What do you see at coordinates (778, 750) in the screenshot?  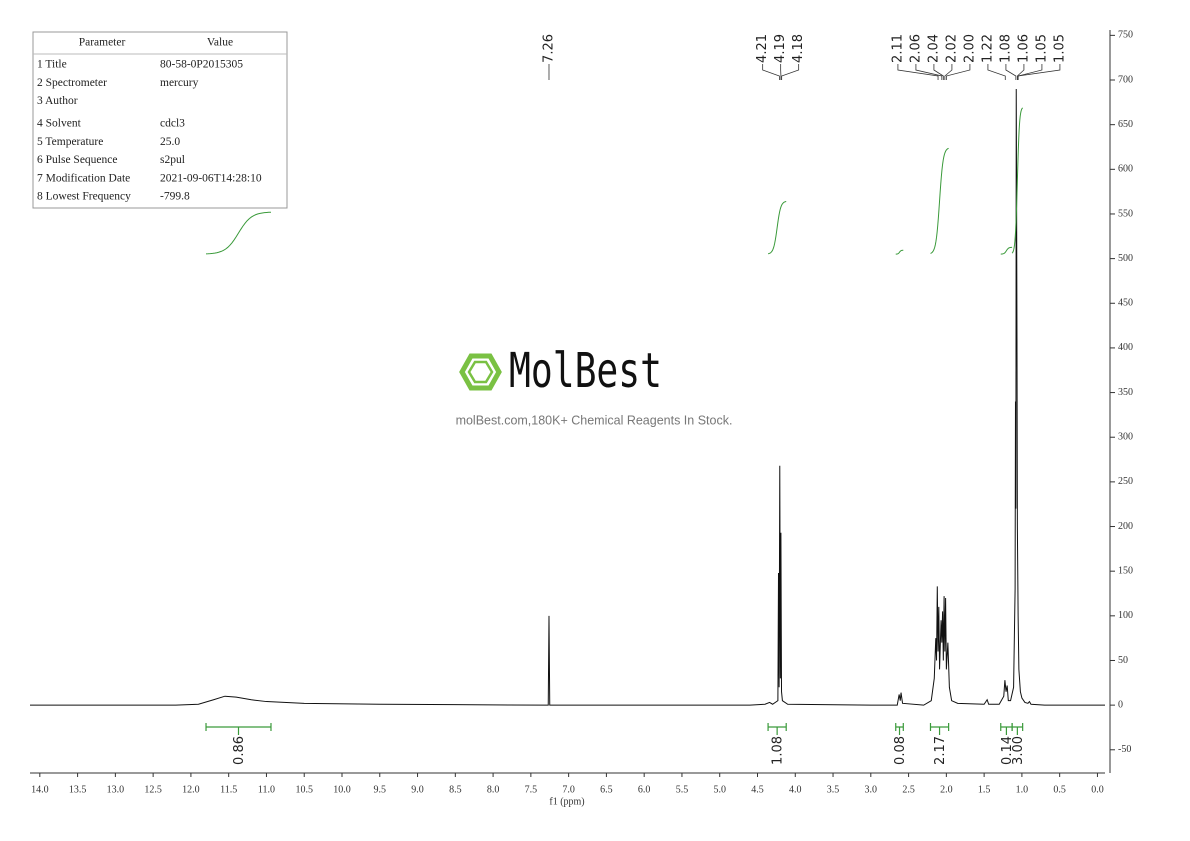 I see `integral-label: 1.08` at bounding box center [778, 750].